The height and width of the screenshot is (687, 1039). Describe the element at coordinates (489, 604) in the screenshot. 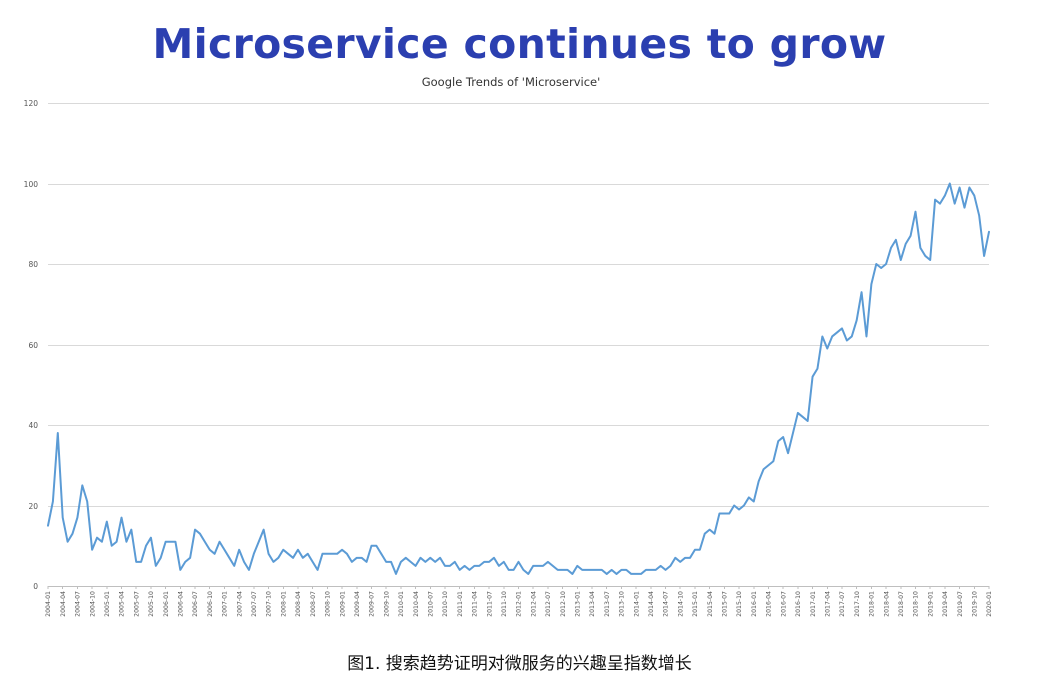

I see `x-tick-label: 2011-07` at that location.